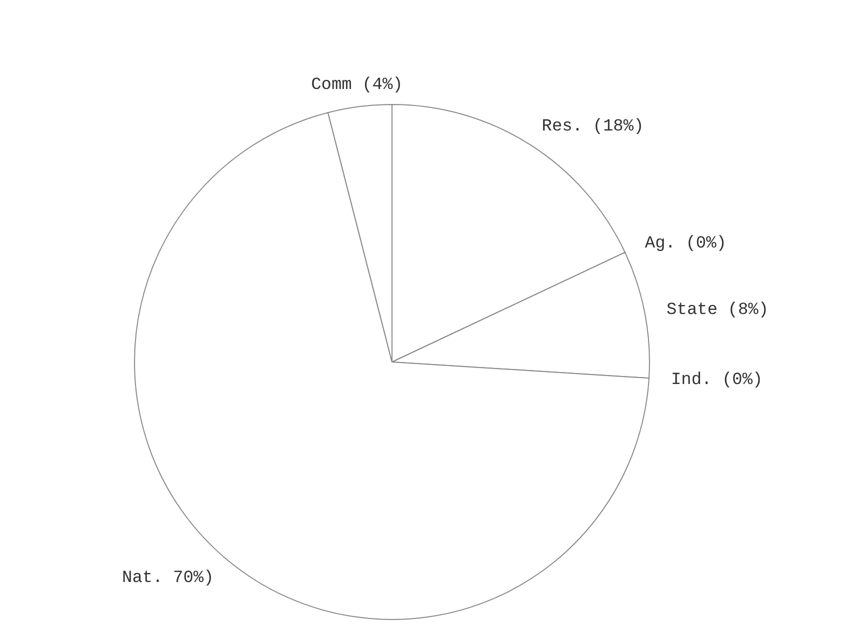 This screenshot has width=855, height=625. Describe the element at coordinates (593, 127) in the screenshot. I see `slice-label: Res. (18%)` at that location.